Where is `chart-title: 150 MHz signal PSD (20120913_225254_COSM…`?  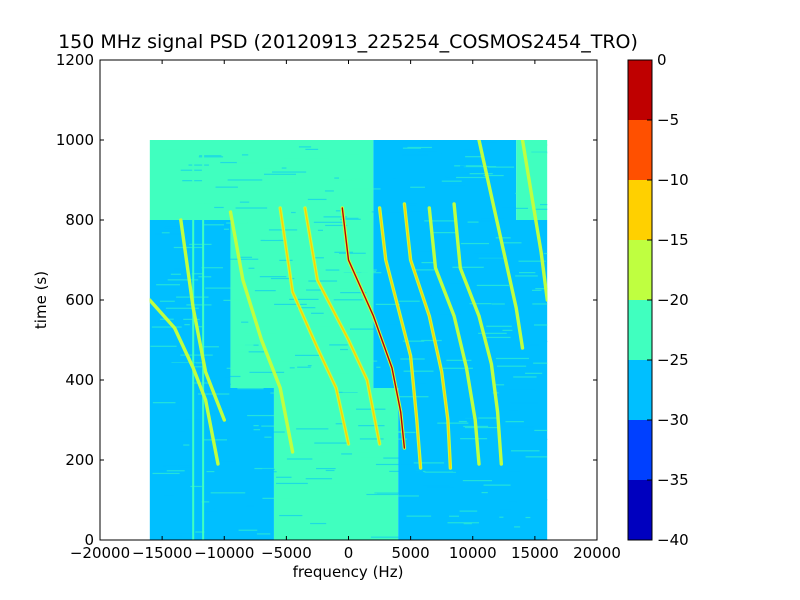 chart-title: 150 MHz signal PSD (20120913_225254_COSM… is located at coordinates (348, 42).